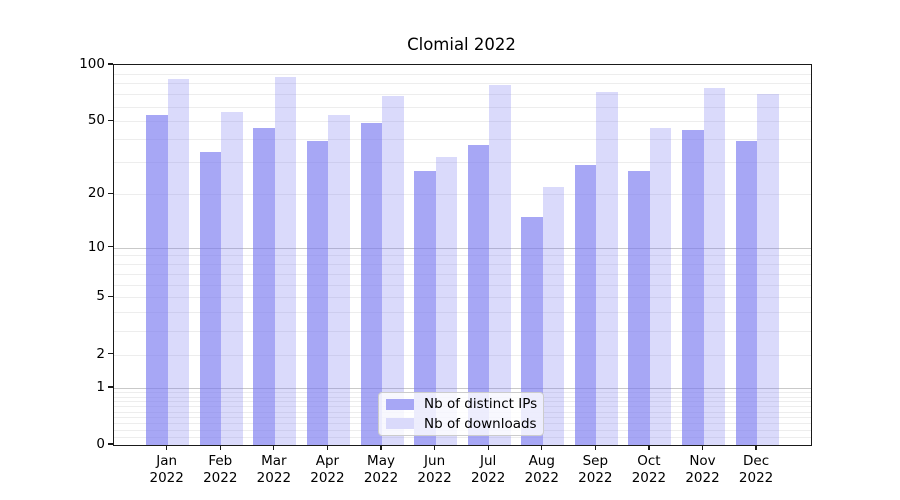  What do you see at coordinates (446, 301) in the screenshot?
I see `bar-nb-of-downloads-jun` at bounding box center [446, 301].